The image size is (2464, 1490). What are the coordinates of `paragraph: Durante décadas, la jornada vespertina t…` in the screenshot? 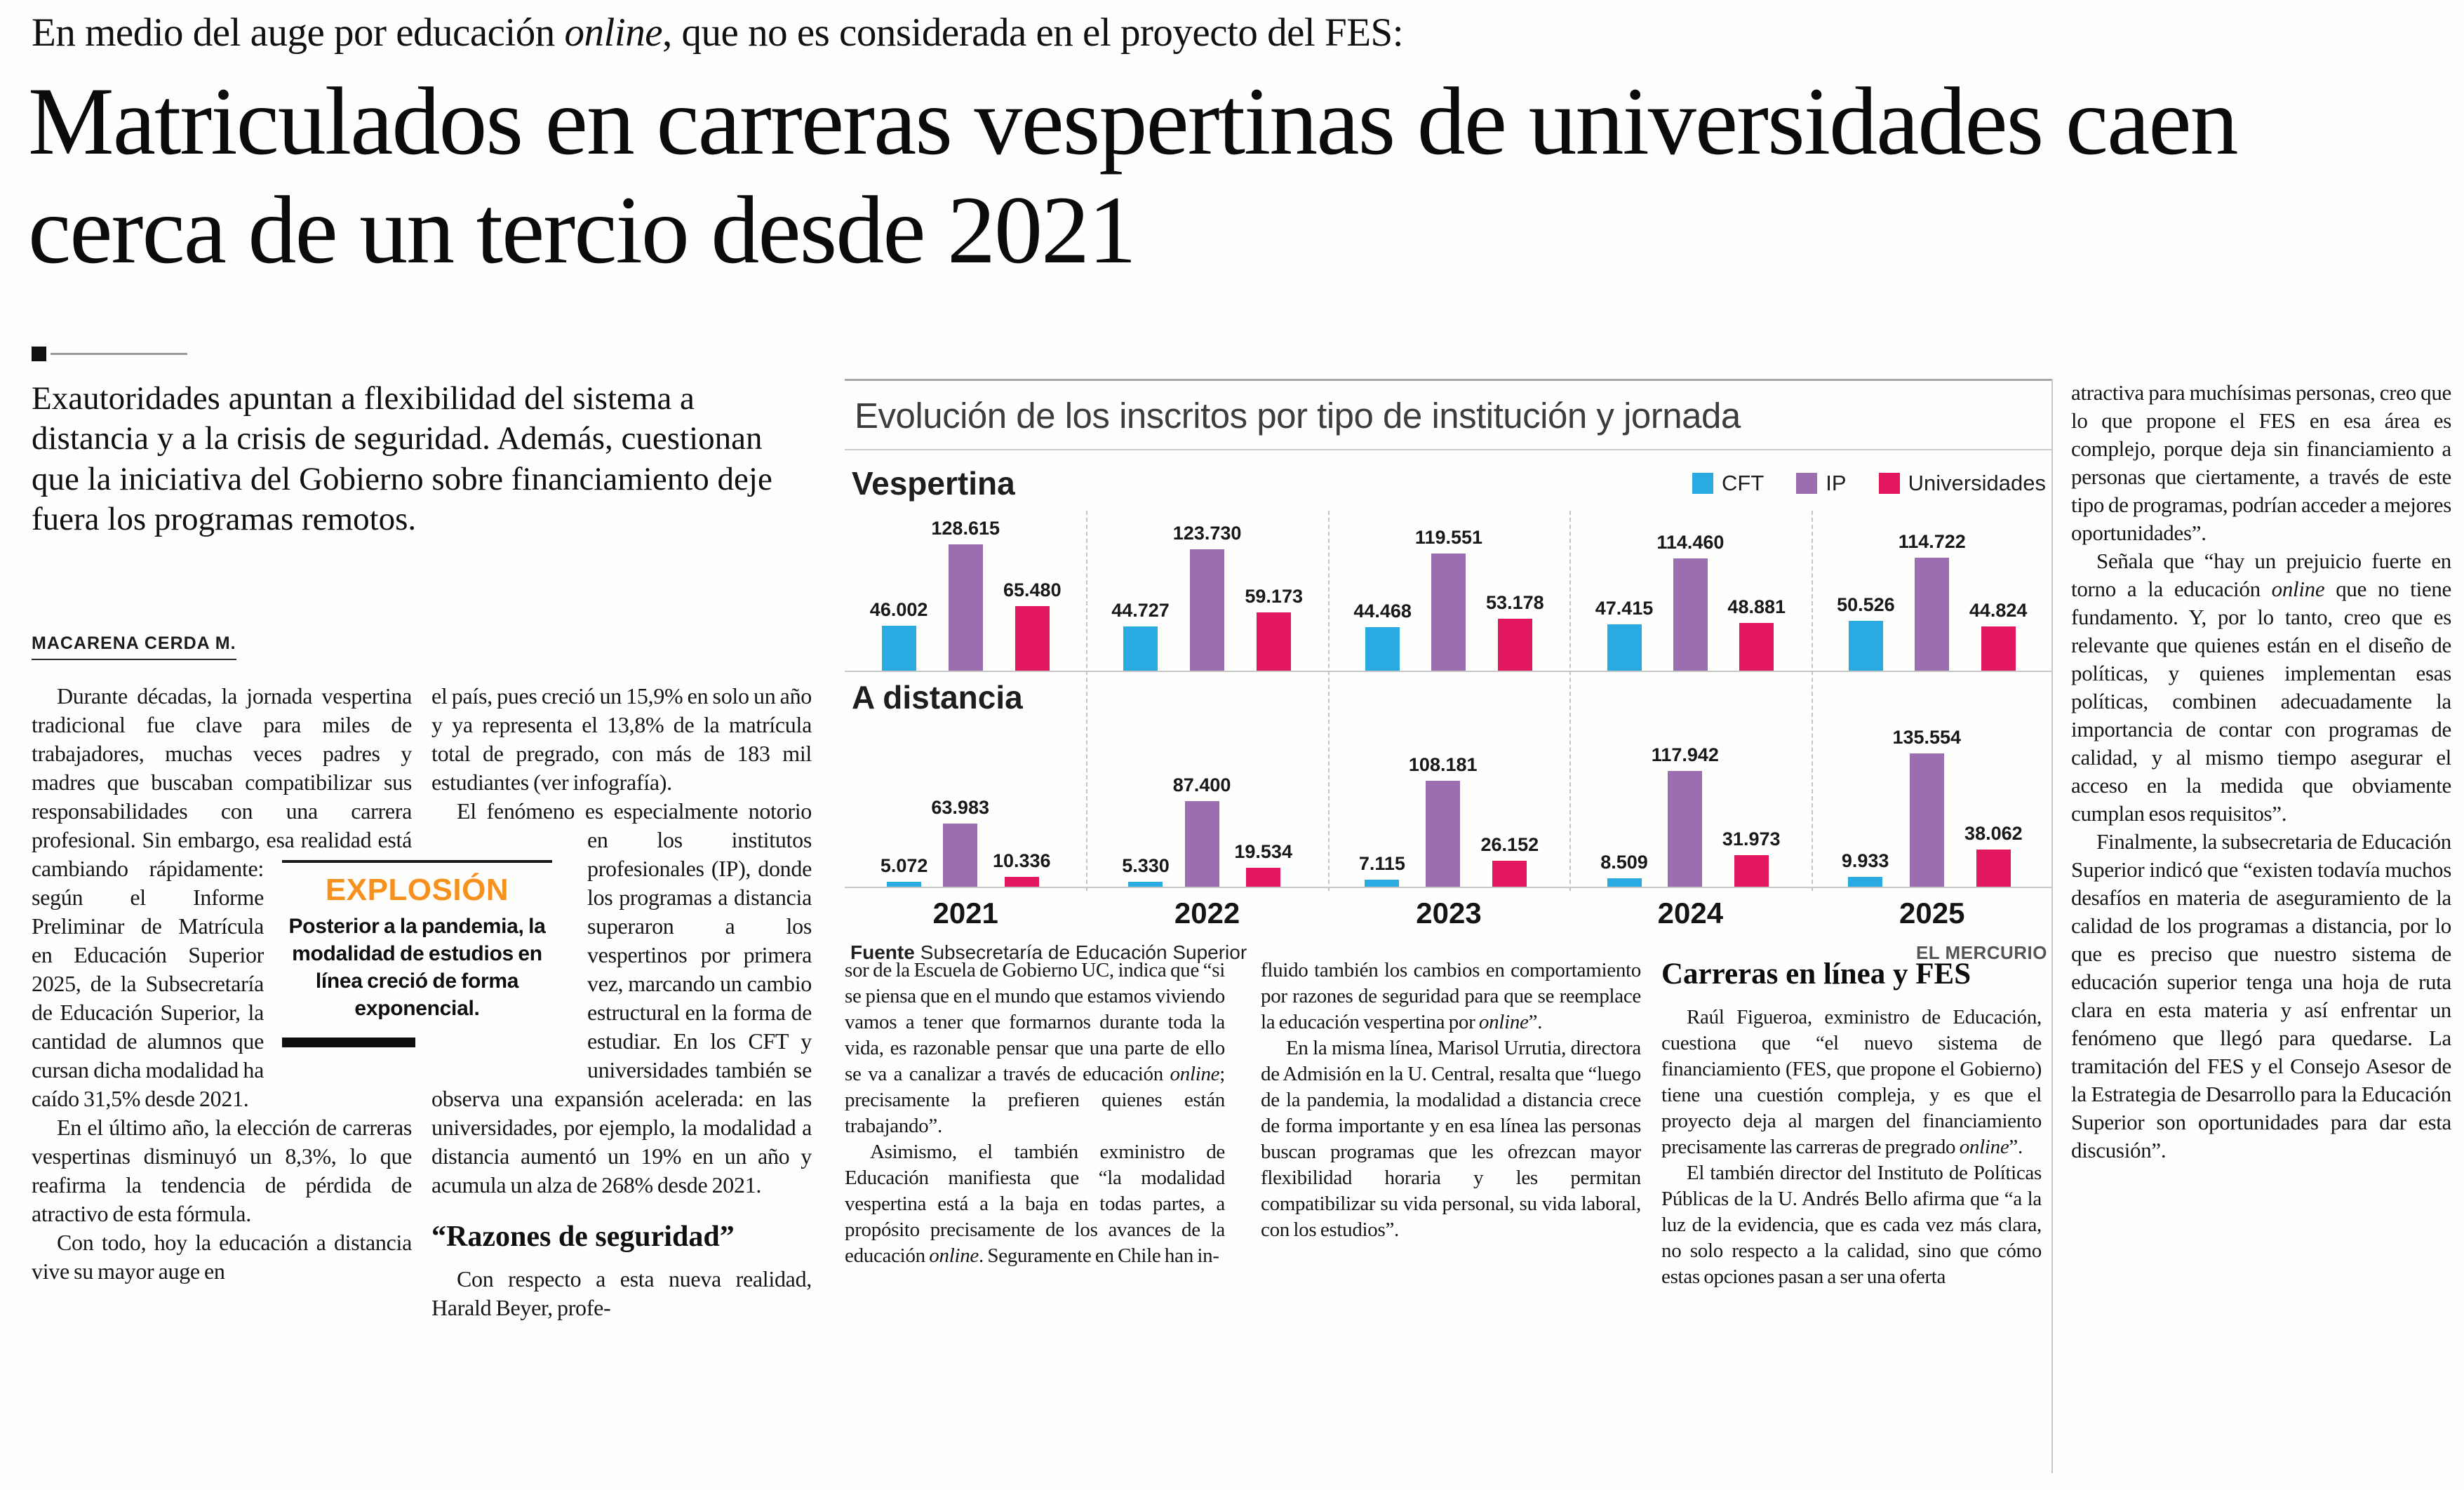 It's located at (292, 897).